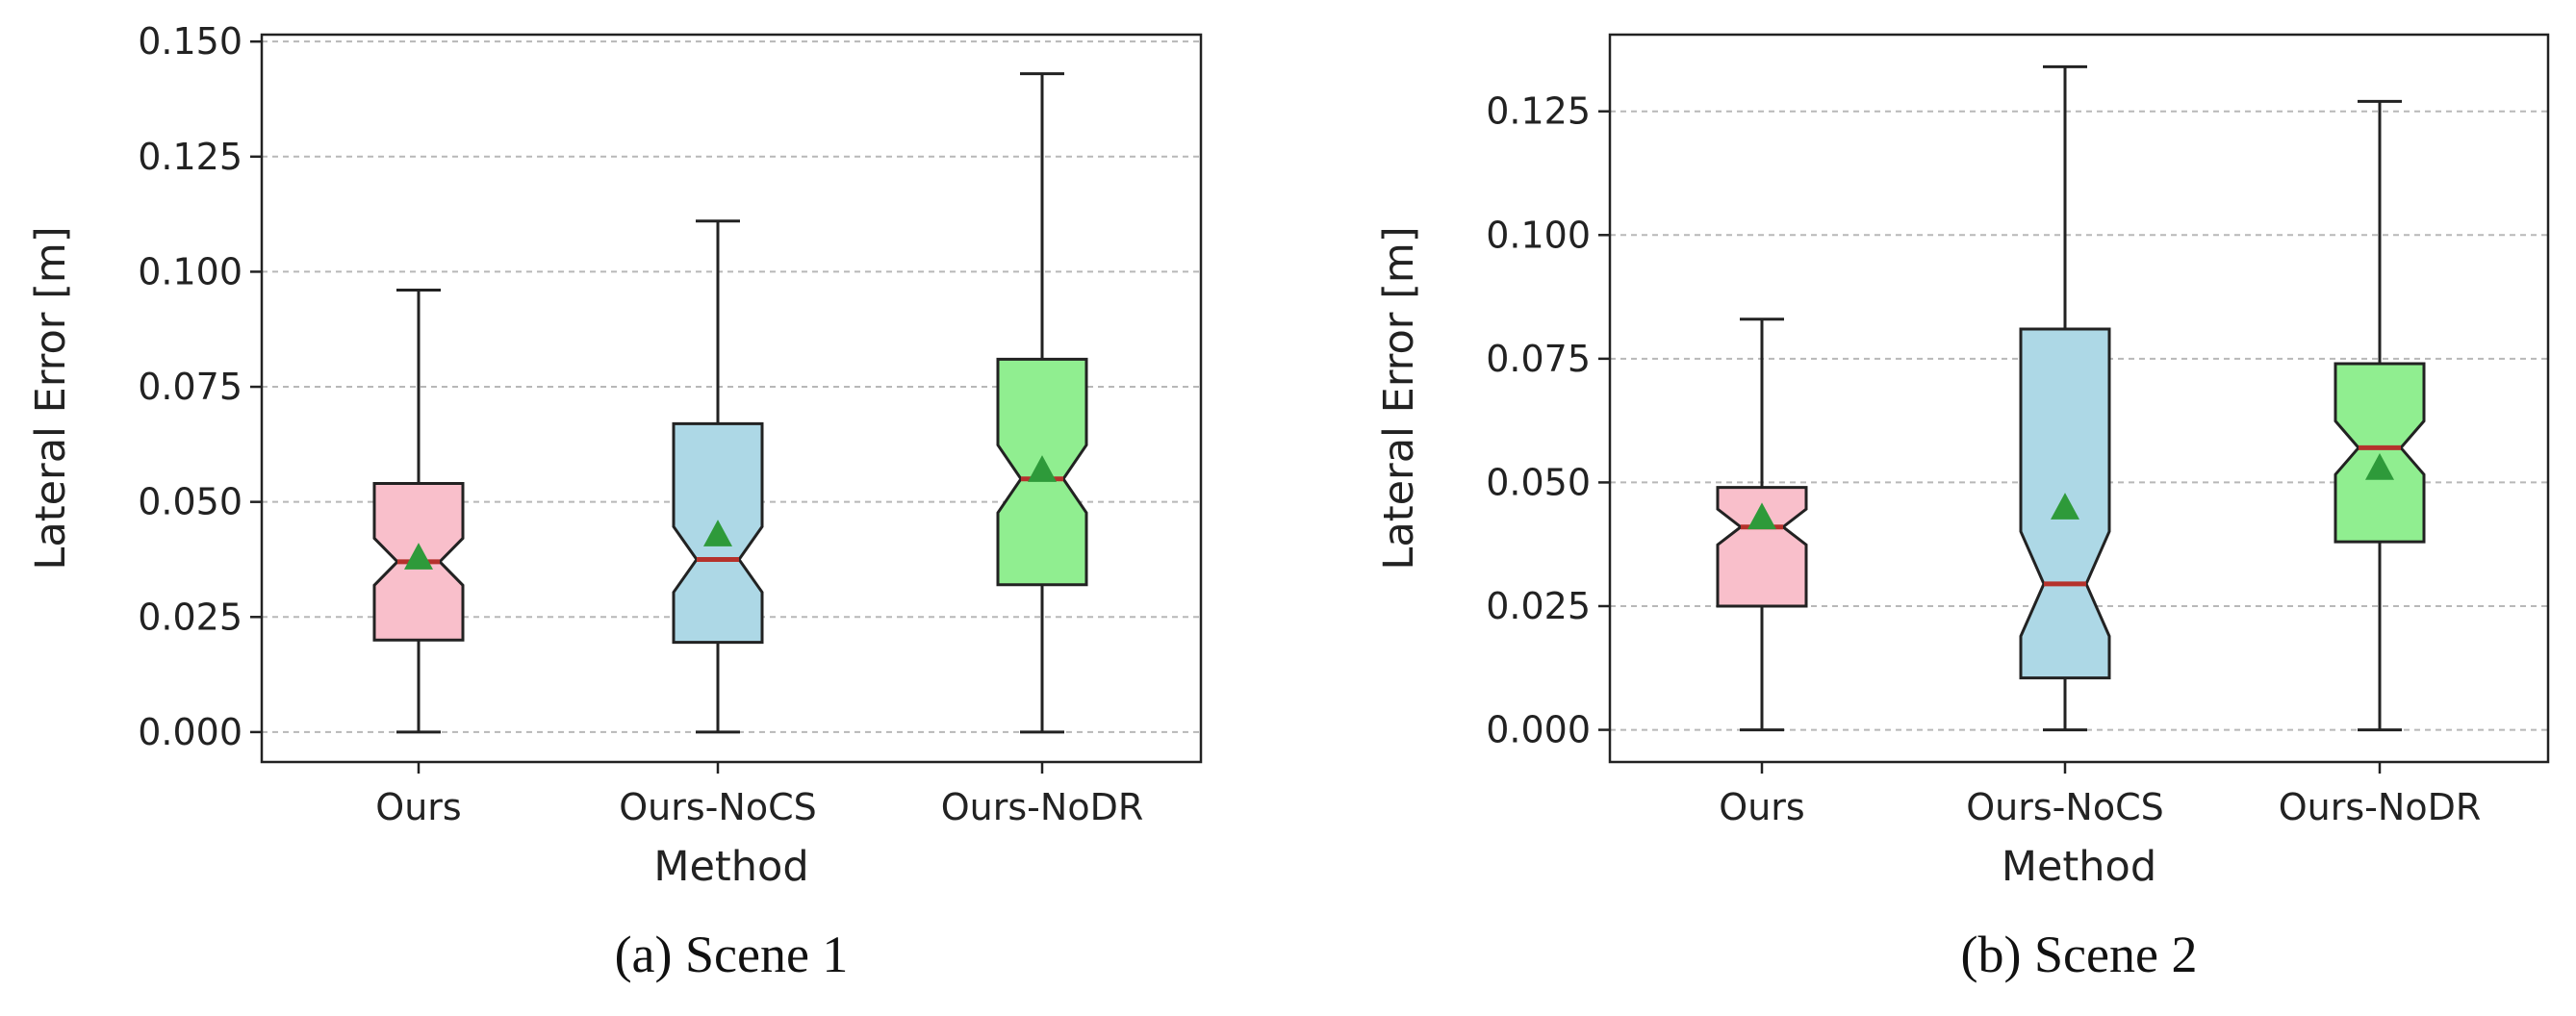 This screenshot has height=1016, width=2576. I want to click on panel-caption: (a) Scene 1, so click(732, 954).